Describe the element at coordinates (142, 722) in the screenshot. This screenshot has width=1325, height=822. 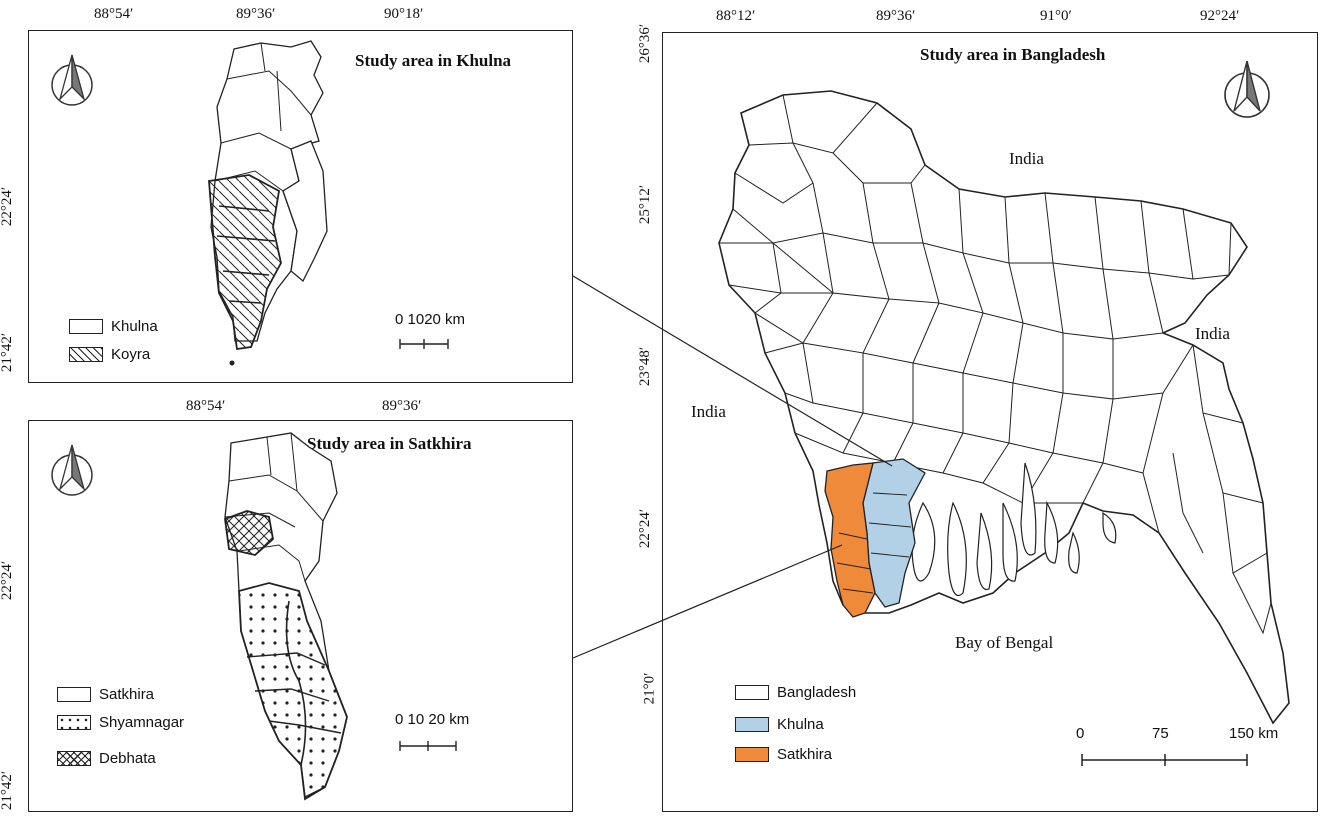
I see `satkhira-legend-shyamnagar-label: Shyamnagar` at that location.